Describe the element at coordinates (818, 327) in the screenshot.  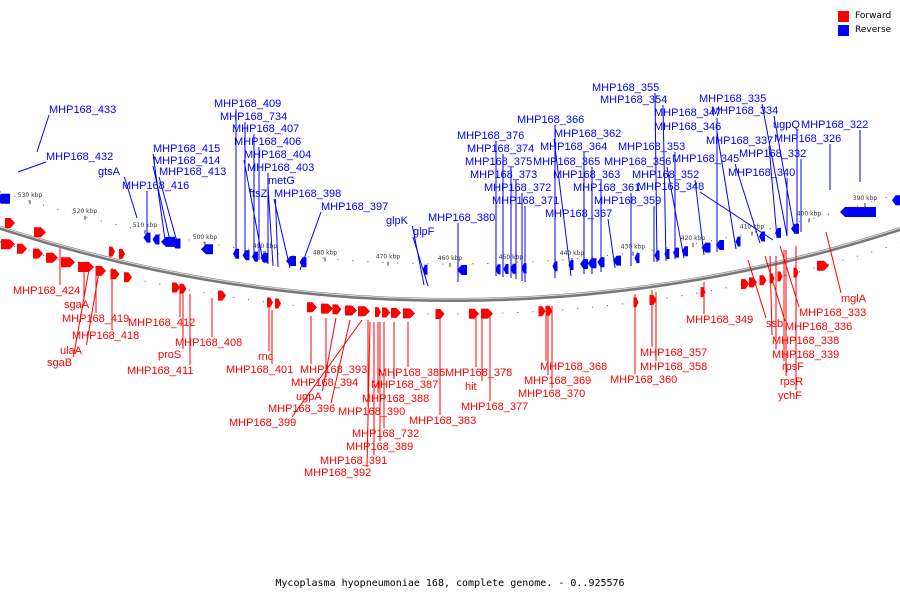
I see `forward-gene-label: MHP168_336` at that location.